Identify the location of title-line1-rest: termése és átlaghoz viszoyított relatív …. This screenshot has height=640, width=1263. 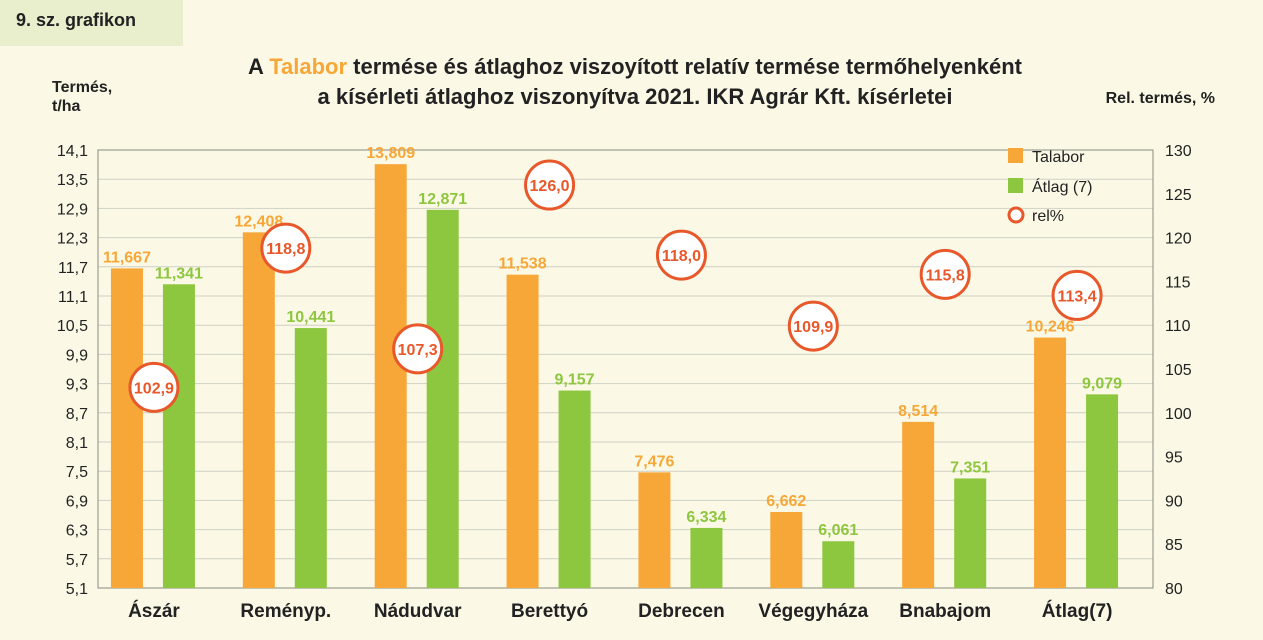
(684, 66).